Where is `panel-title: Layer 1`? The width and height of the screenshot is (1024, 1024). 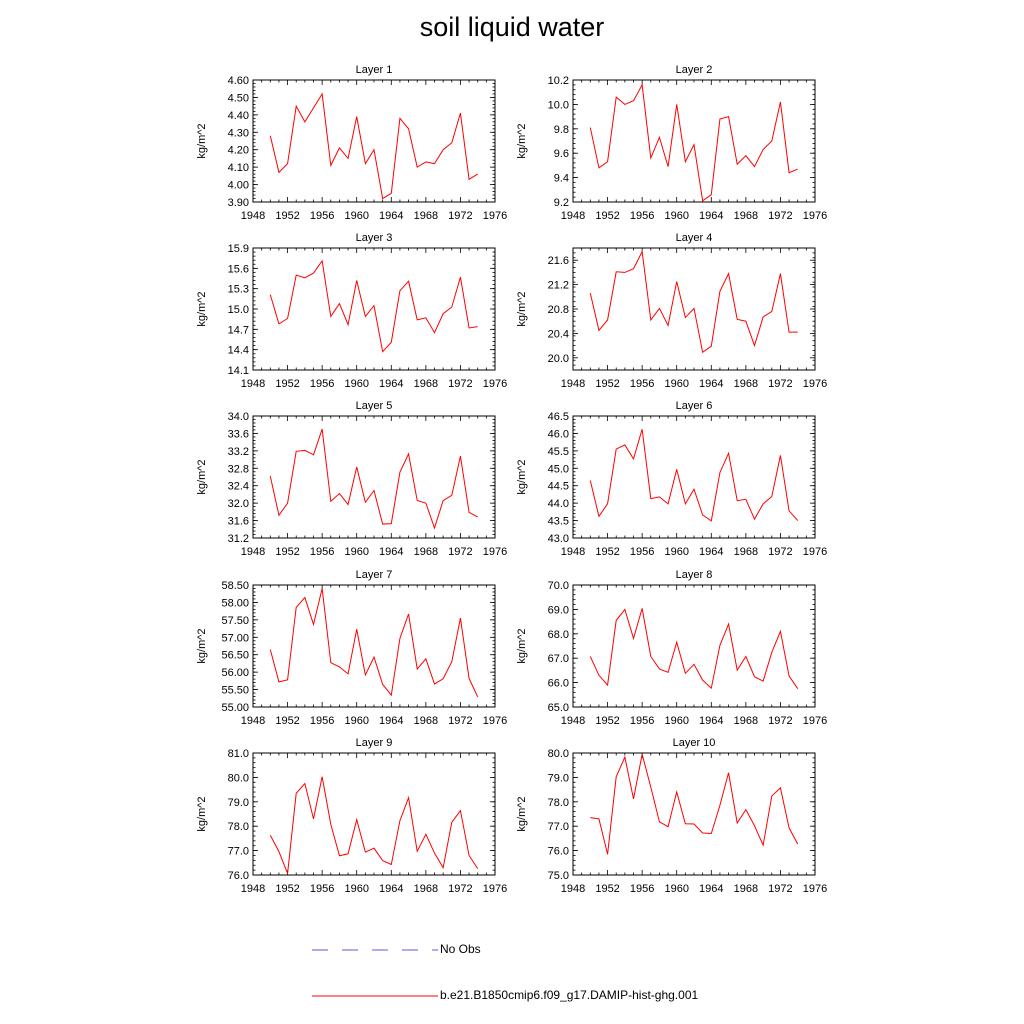
panel-title: Layer 1 is located at coordinates (374, 70).